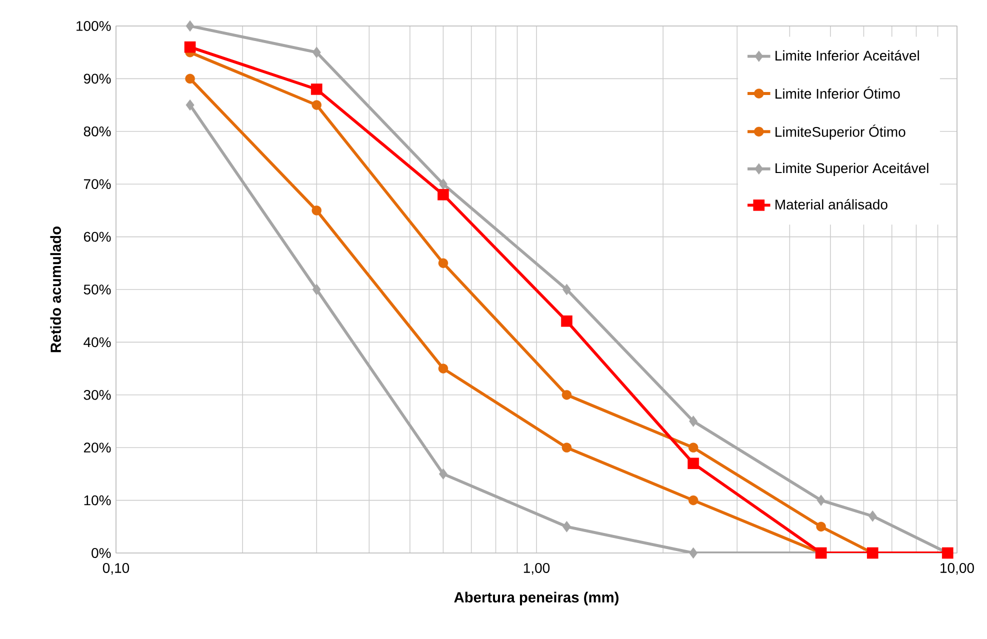 Image resolution: width=987 pixels, height=639 pixels. I want to click on legend-label: Limite Inferior Aceitável, so click(847, 55).